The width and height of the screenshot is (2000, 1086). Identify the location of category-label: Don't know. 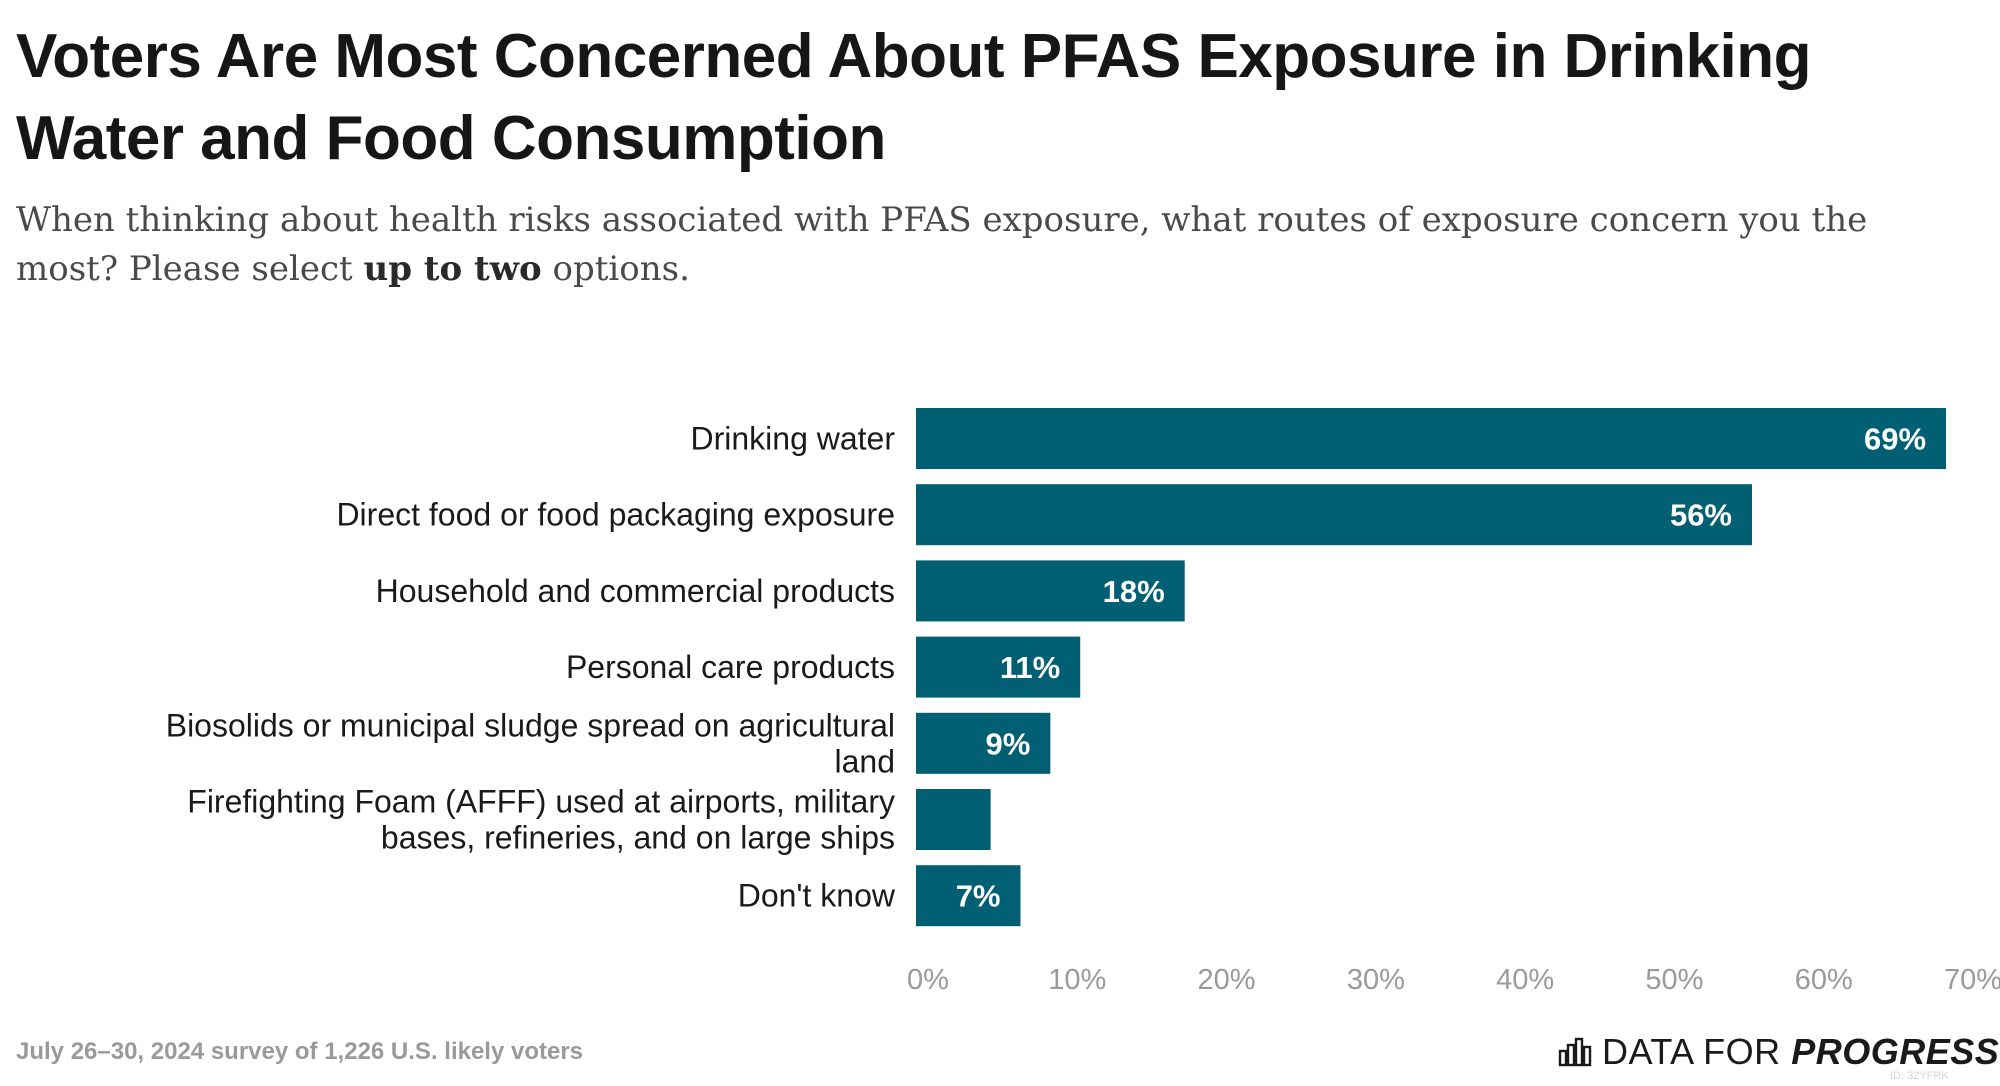
(817, 896).